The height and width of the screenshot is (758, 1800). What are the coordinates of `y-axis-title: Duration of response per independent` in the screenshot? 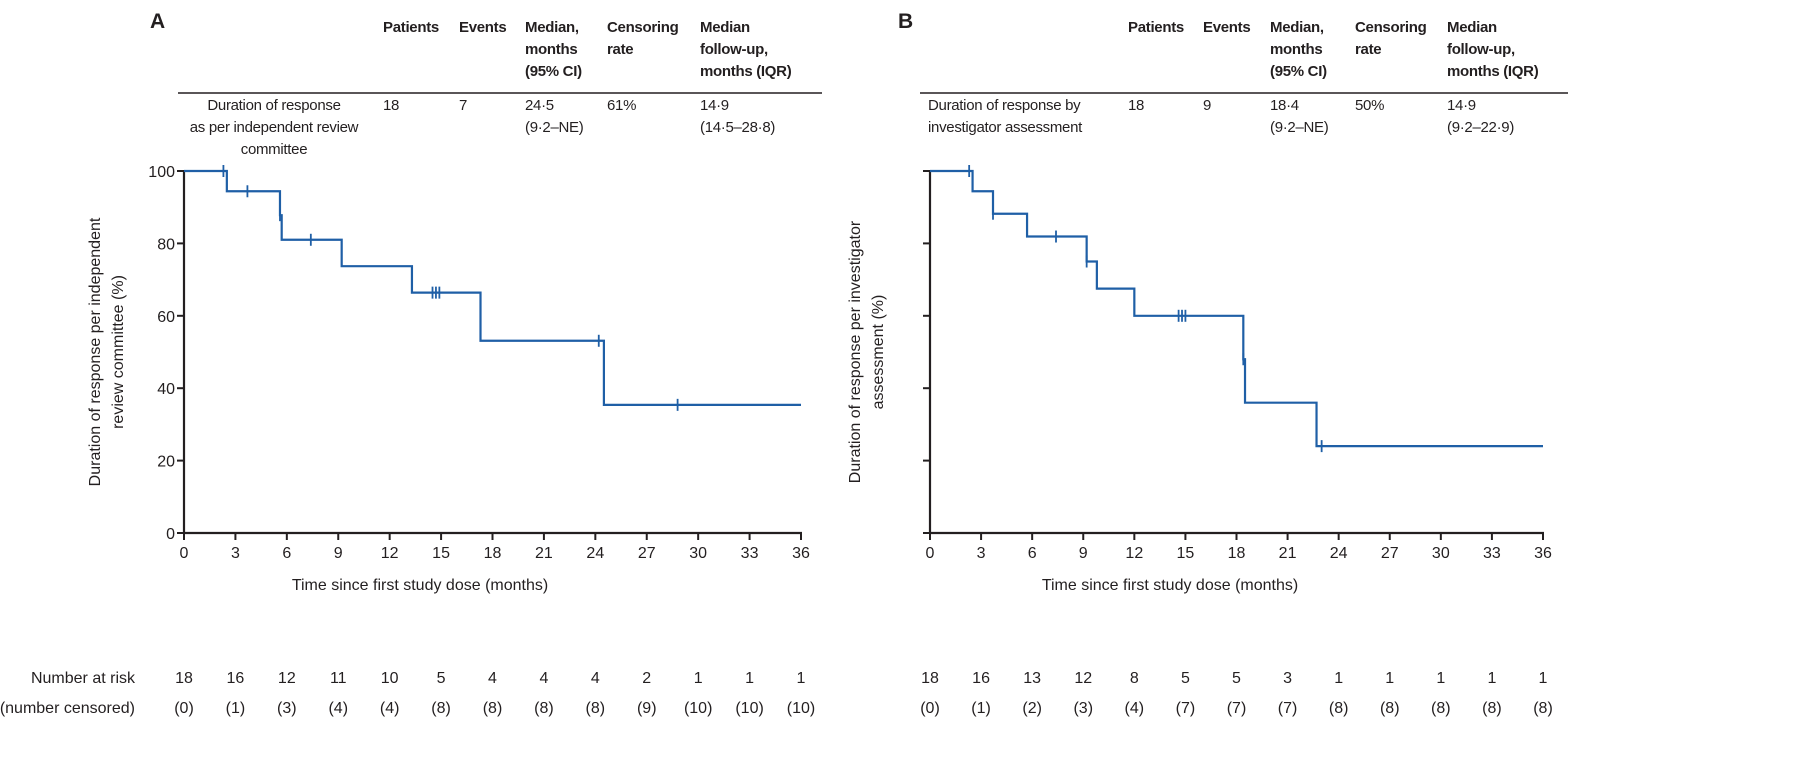 It's located at (95, 351).